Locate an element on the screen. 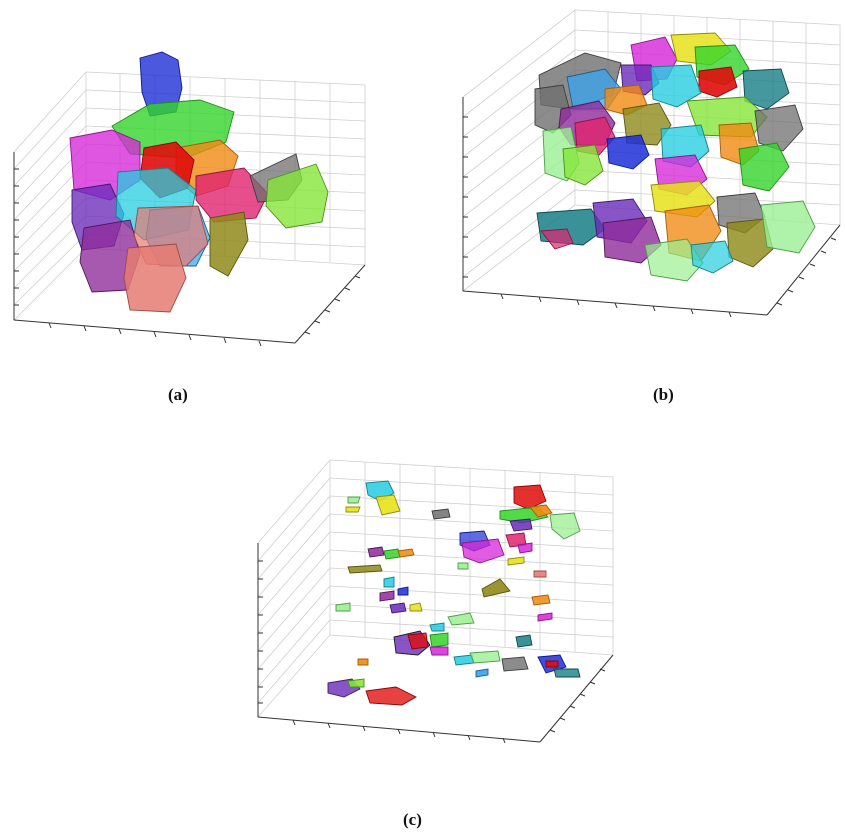 Image resolution: width=845 pixels, height=832 pixels. grain-olive is located at coordinates (229, 244).